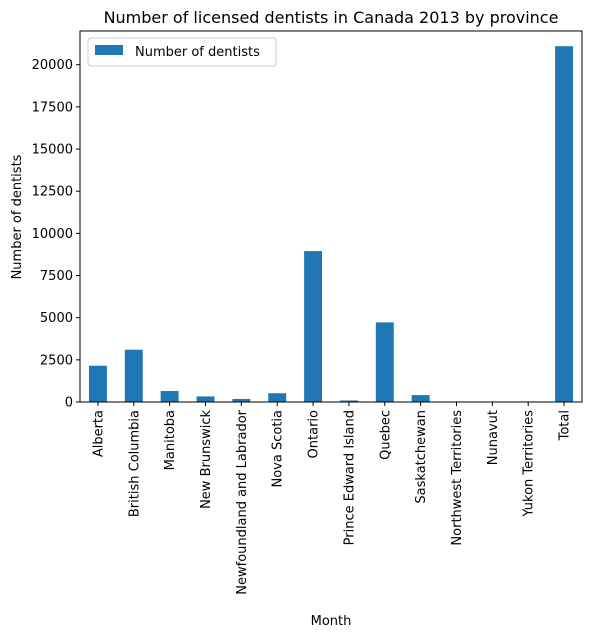  I want to click on y-tick-label: 15000, so click(52, 150).